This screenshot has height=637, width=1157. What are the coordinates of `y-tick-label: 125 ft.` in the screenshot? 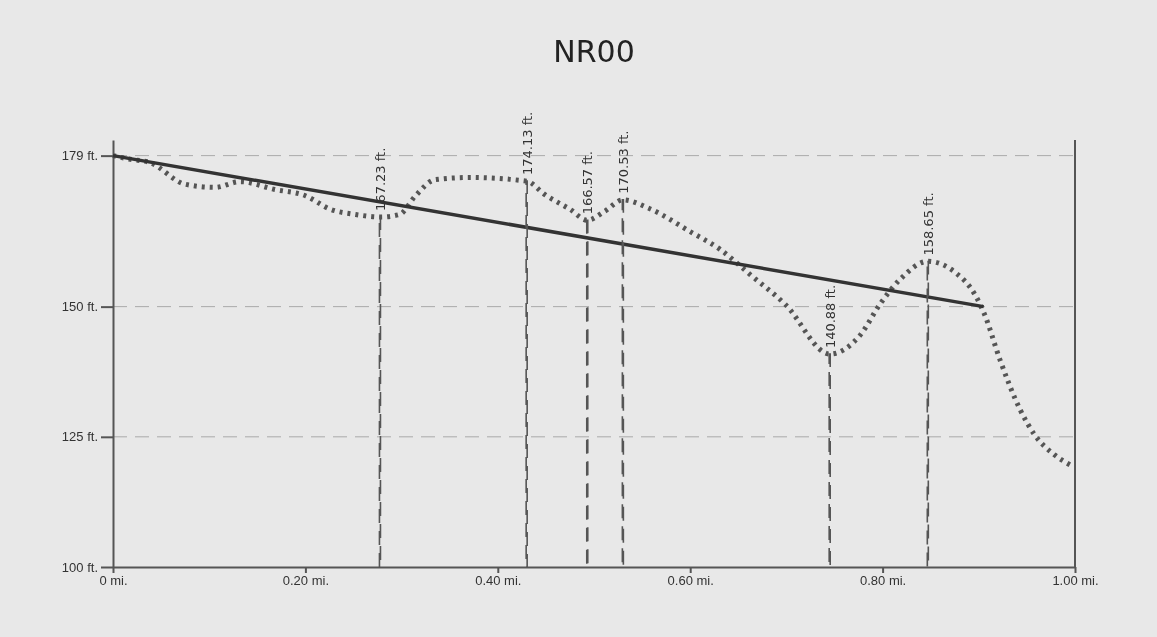 It's located at (79, 437).